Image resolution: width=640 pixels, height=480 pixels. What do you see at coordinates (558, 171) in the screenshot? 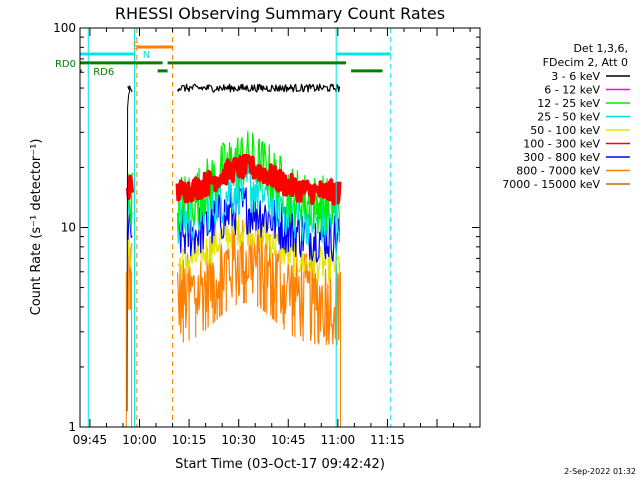
I see `legend-label: 800 - 7000 keV` at bounding box center [558, 171].